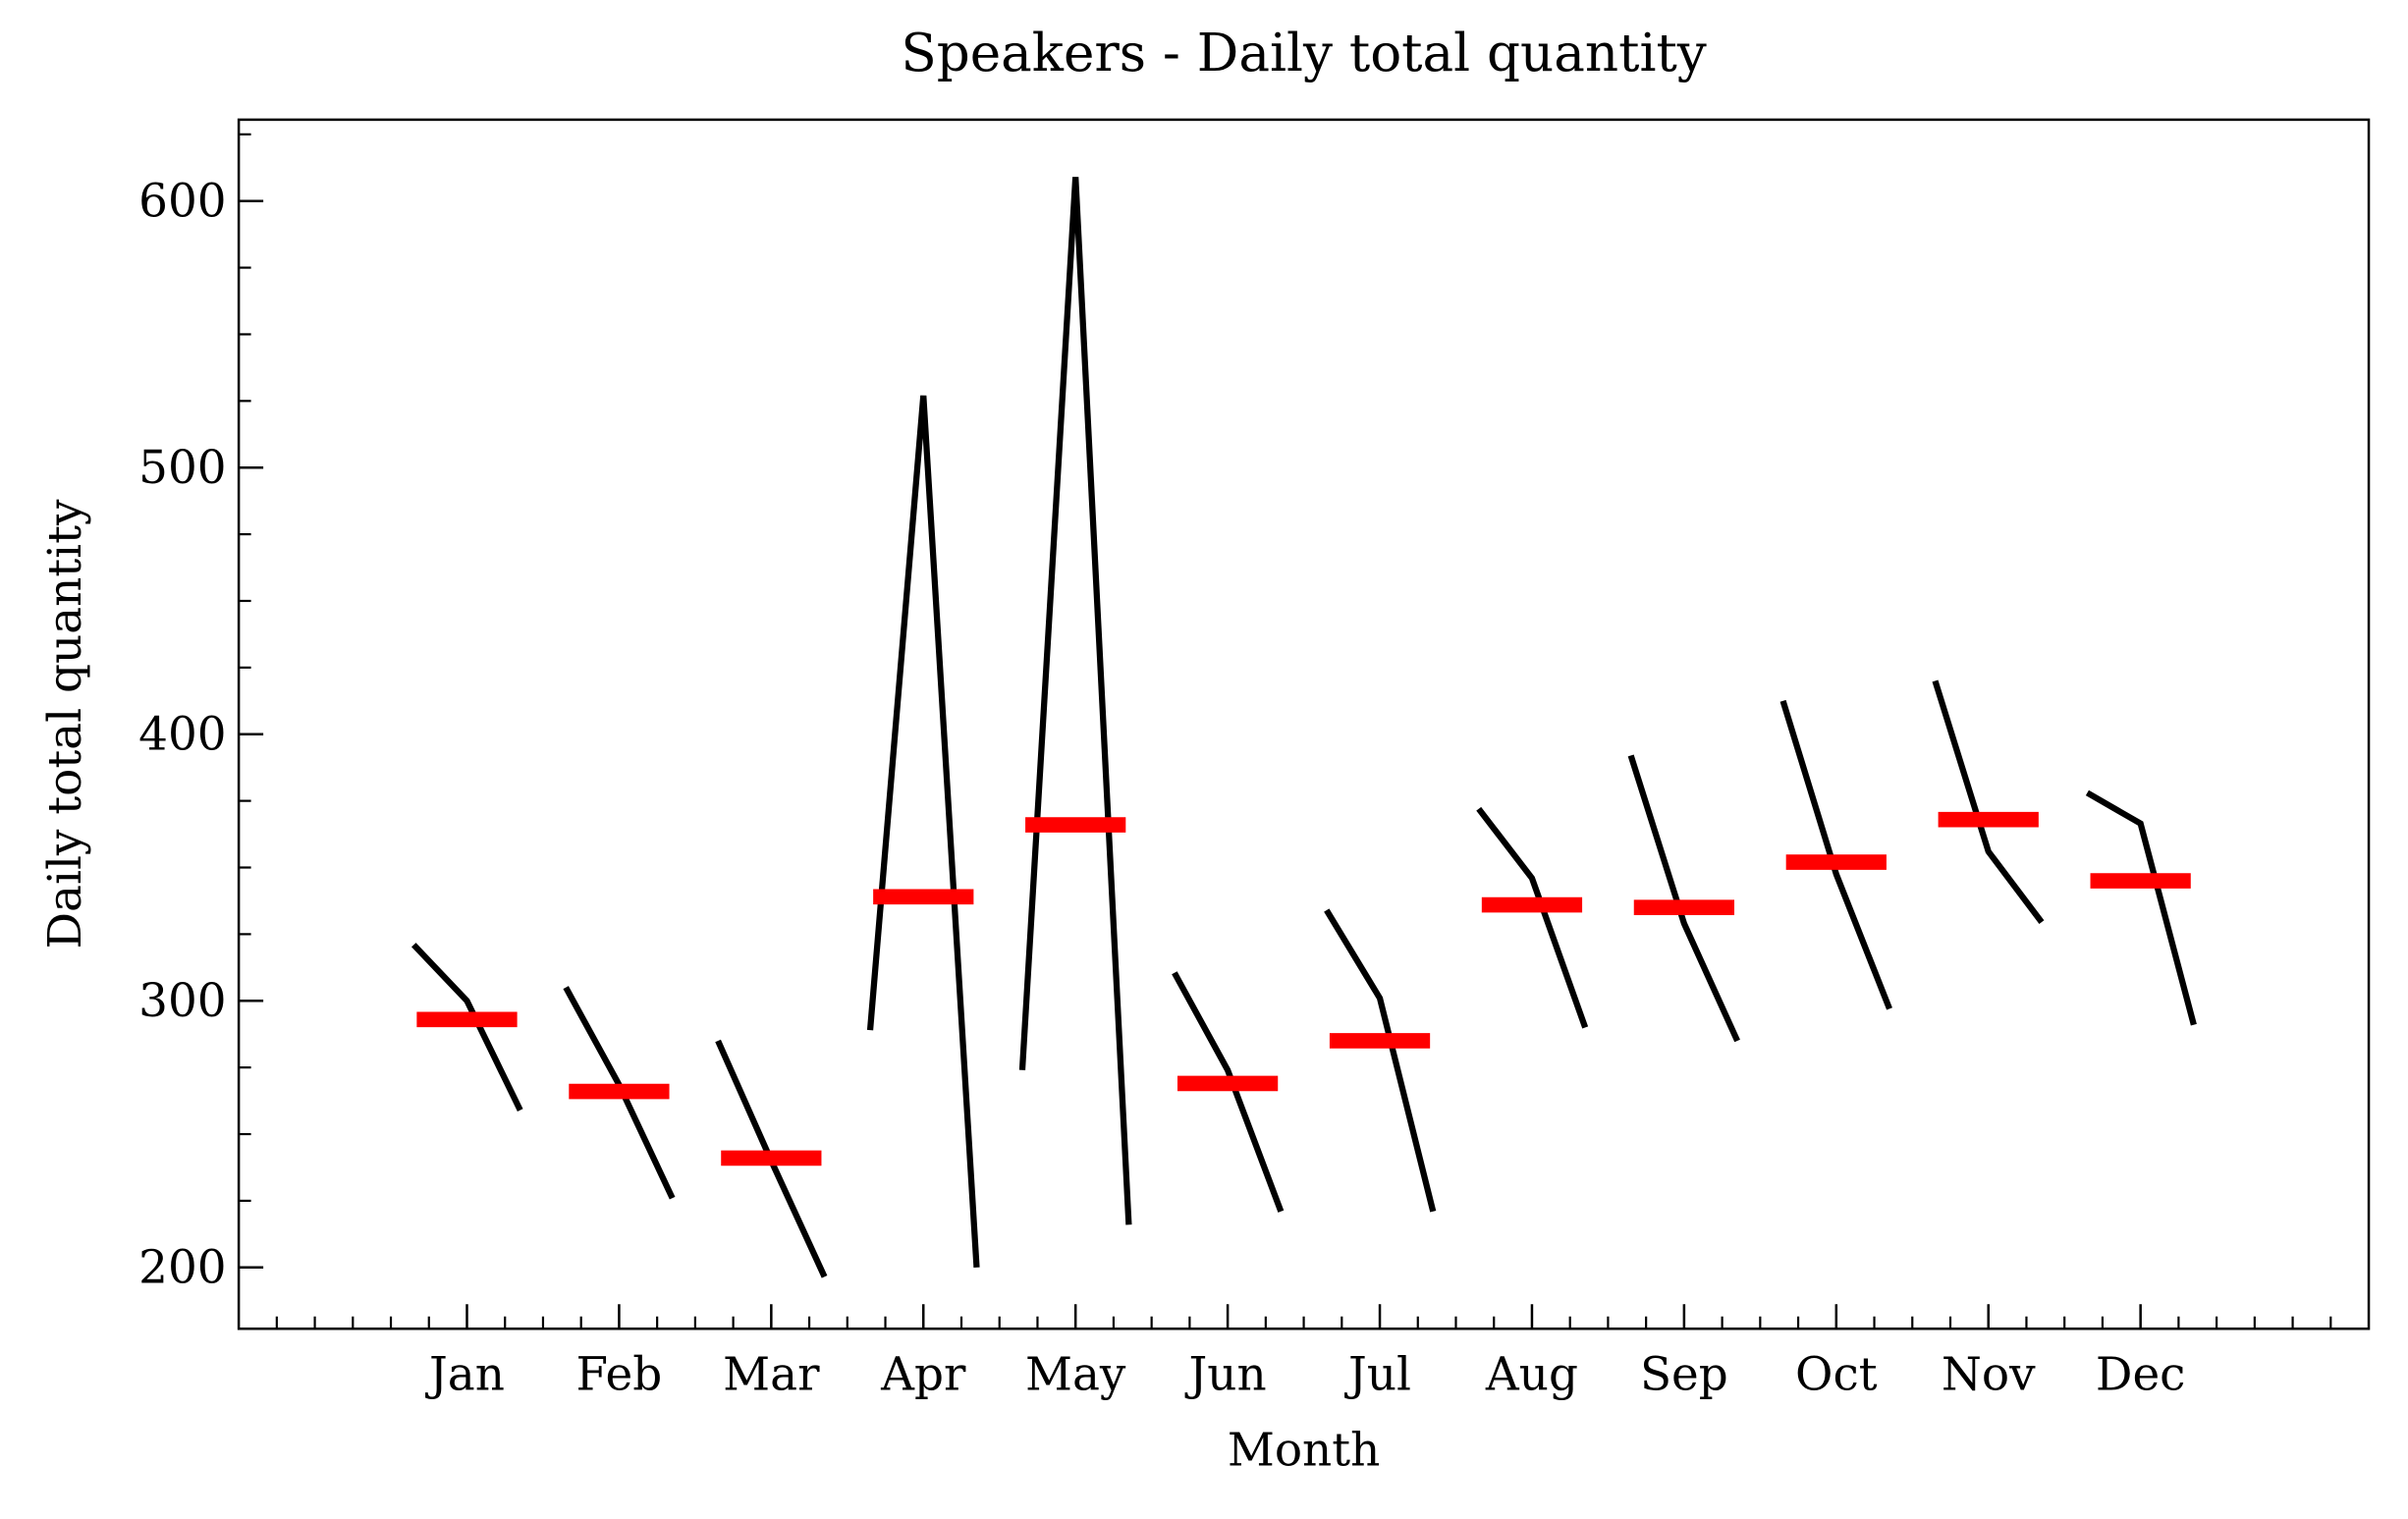 The height and width of the screenshot is (1519, 2408). Describe the element at coordinates (1226, 1375) in the screenshot. I see `x-tick-label: Jun` at that location.